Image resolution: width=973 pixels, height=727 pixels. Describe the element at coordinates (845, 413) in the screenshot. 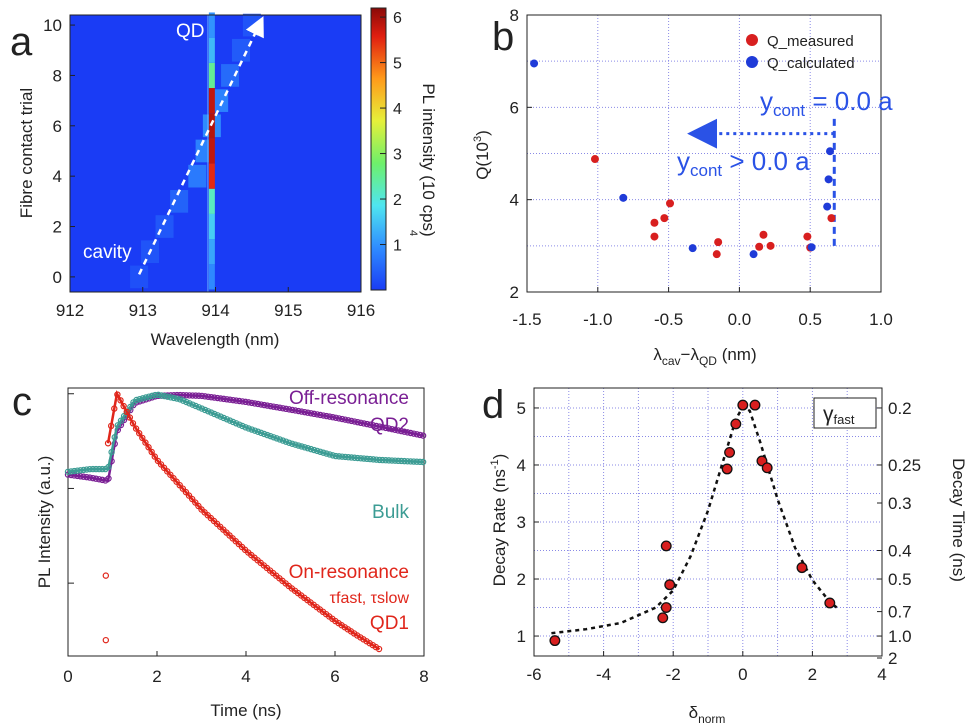

I see `gamma-legend-box` at that location.